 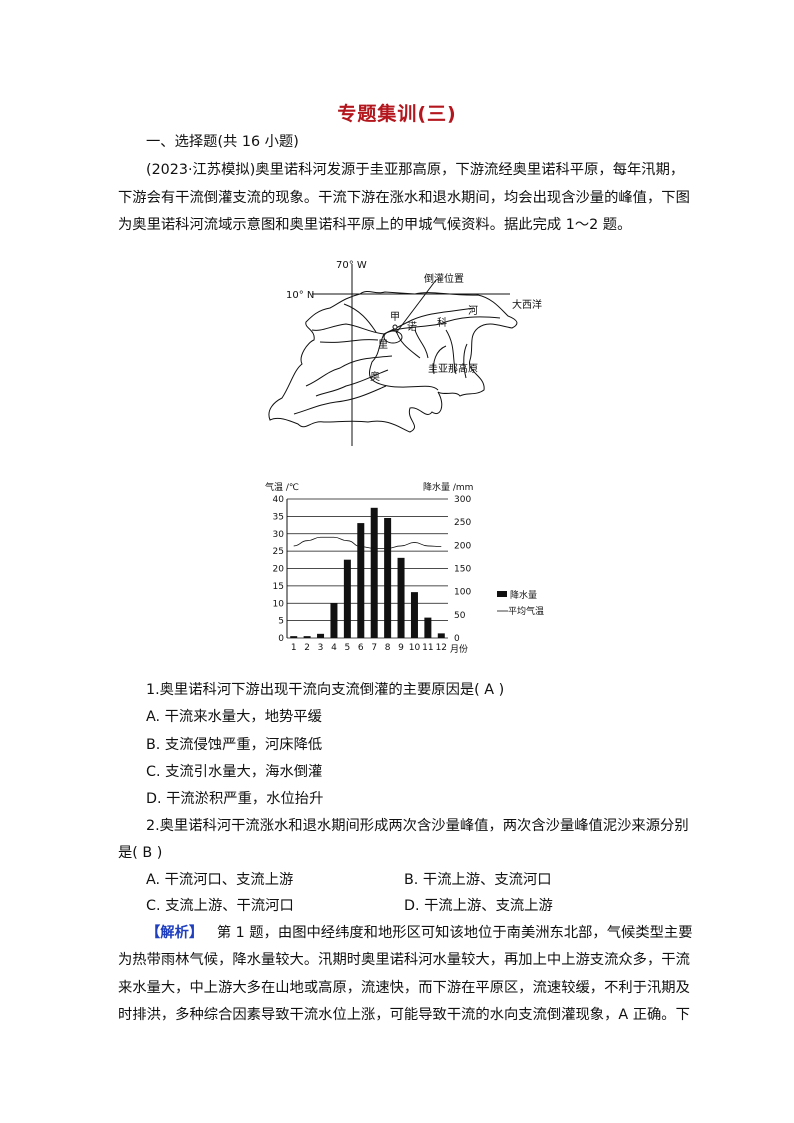 What do you see at coordinates (444, 278) in the screenshot?
I see `backflow-label: 倒灌位置` at bounding box center [444, 278].